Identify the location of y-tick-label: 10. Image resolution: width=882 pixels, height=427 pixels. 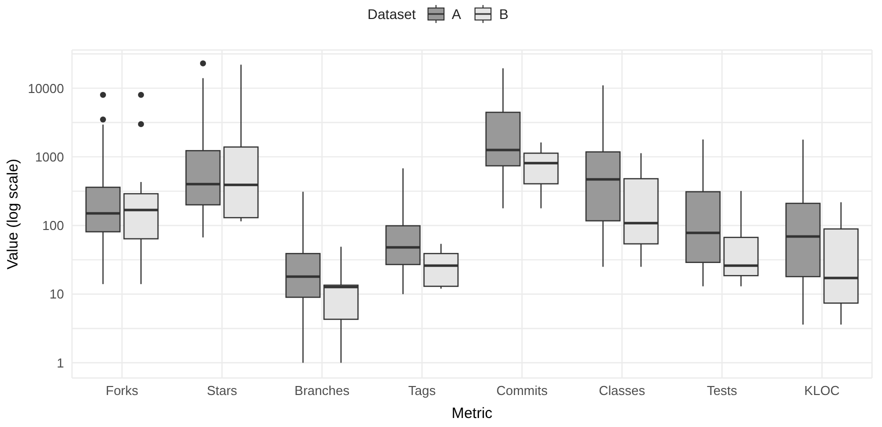
(57, 294).